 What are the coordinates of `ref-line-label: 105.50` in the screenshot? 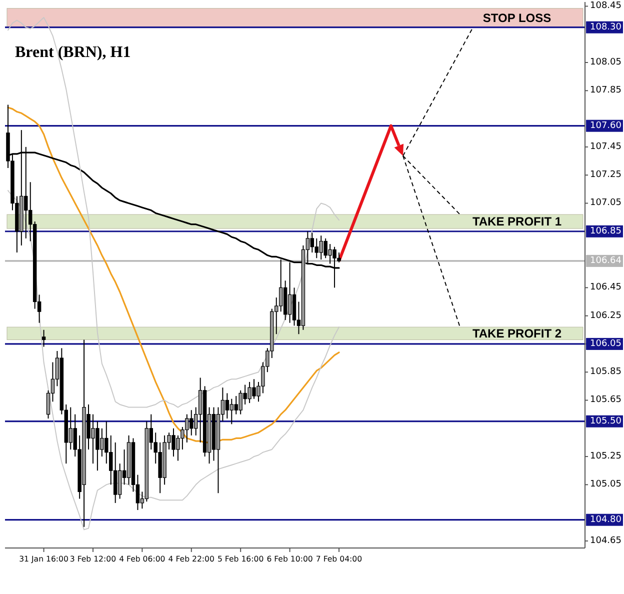 It's located at (606, 421).